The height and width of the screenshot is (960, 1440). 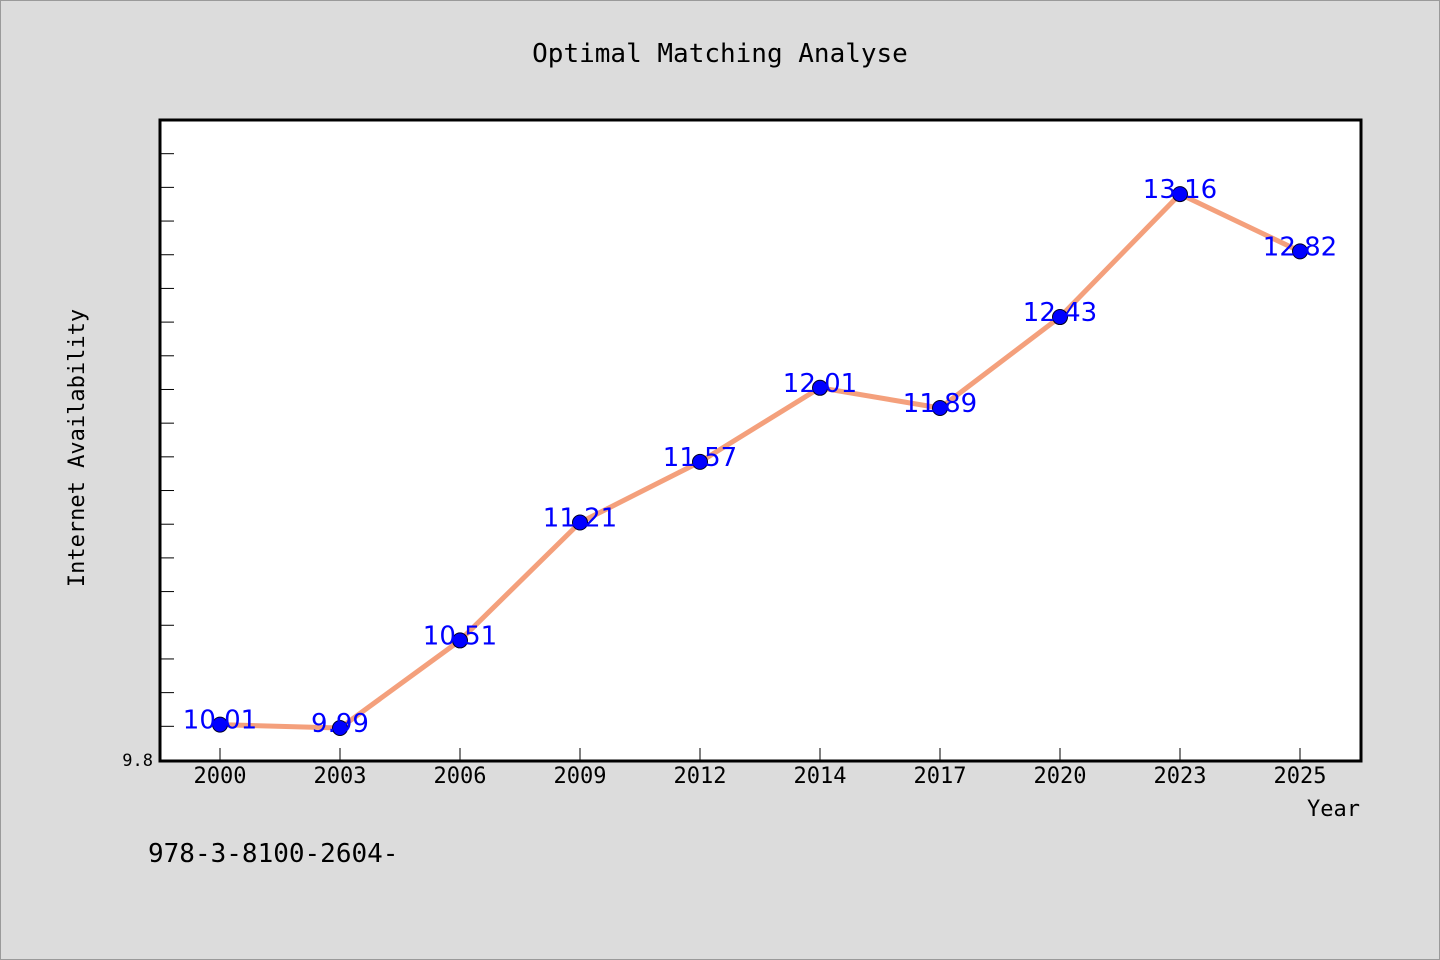 I want to click on y-axis-label: Internet Availability, so click(x=77, y=448).